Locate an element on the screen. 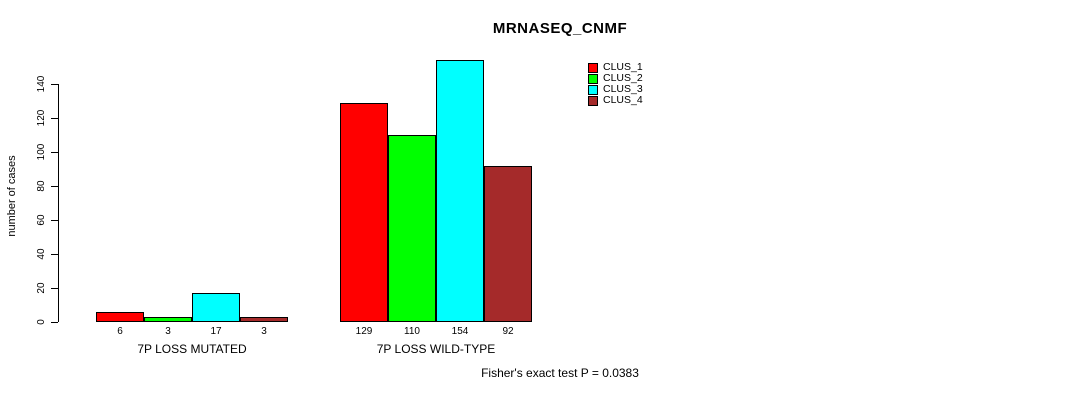 The height and width of the screenshot is (400, 1090). y-axis-tick-label: 0 is located at coordinates (41, 322).